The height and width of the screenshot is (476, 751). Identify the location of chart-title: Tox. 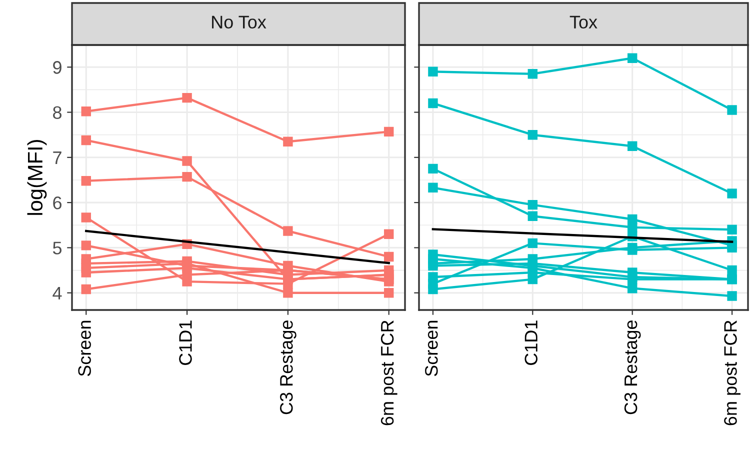
(584, 22).